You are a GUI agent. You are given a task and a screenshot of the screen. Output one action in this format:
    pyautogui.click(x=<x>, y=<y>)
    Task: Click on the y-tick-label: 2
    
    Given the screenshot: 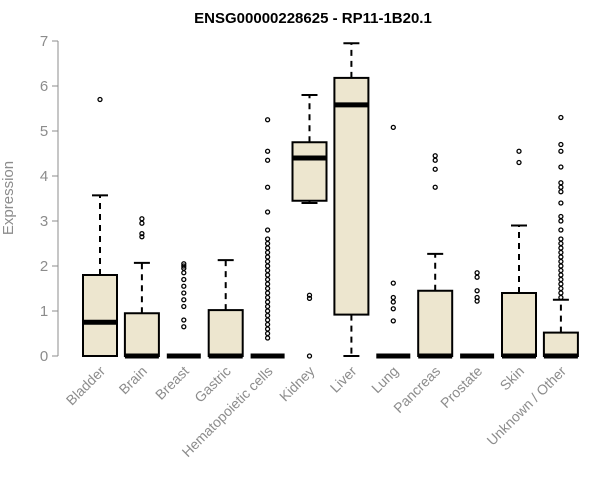 What is the action you would take?
    pyautogui.click(x=44, y=266)
    